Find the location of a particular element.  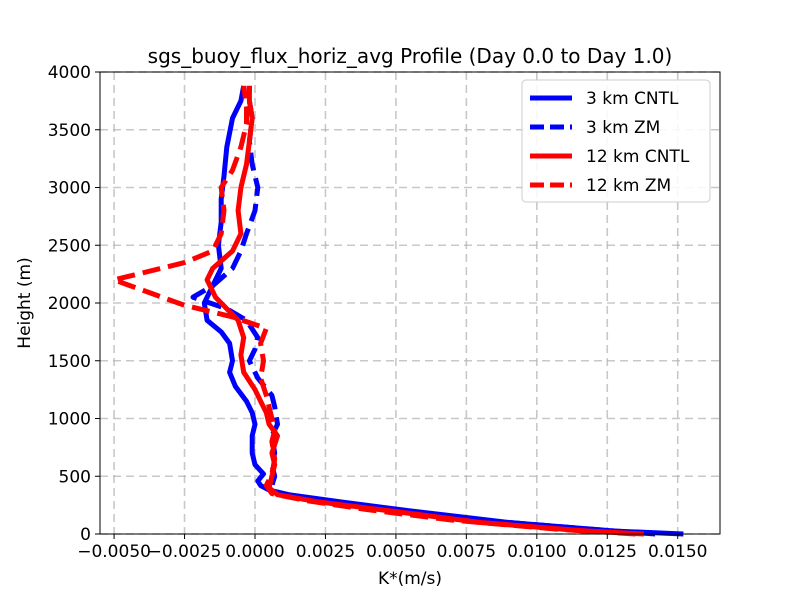

x-tick-label: 0.0075 is located at coordinates (466, 552).